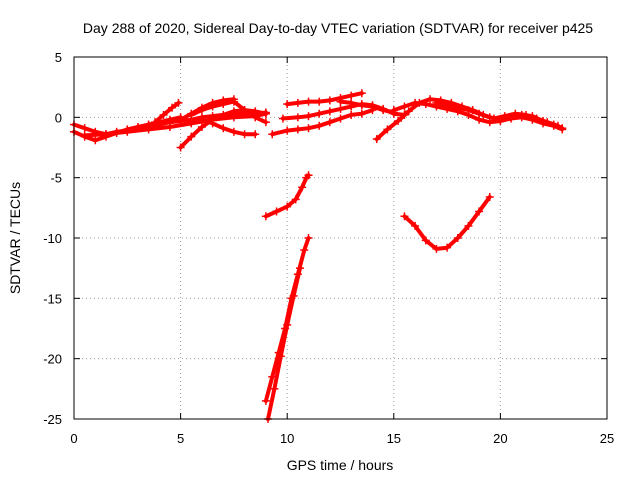  I want to click on y-tick-label: -5, so click(56, 178).